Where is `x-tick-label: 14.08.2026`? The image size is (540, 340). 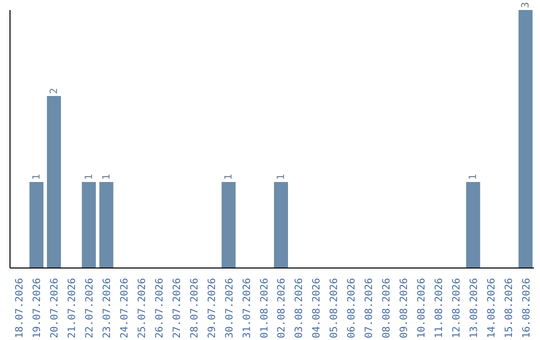 x-tick-label: 14.08.2026 is located at coordinates (492, 308).